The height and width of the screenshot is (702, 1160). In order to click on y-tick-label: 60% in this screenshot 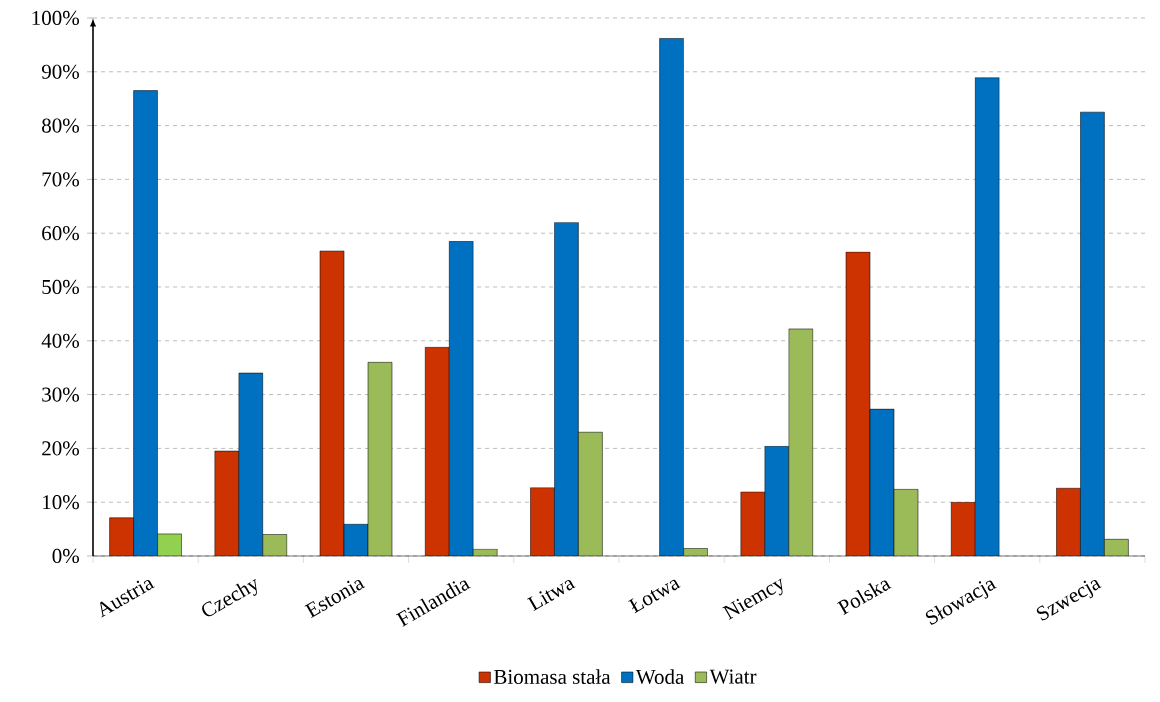, I will do `click(61, 233)`.